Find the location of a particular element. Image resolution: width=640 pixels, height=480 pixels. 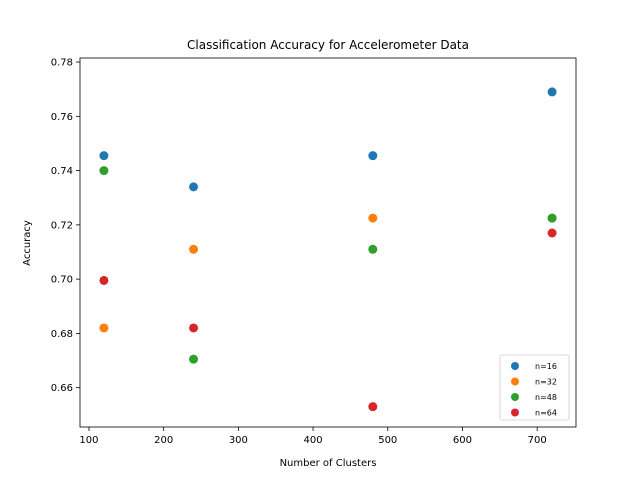

y-tick-label: 0.66 is located at coordinates (62, 388).